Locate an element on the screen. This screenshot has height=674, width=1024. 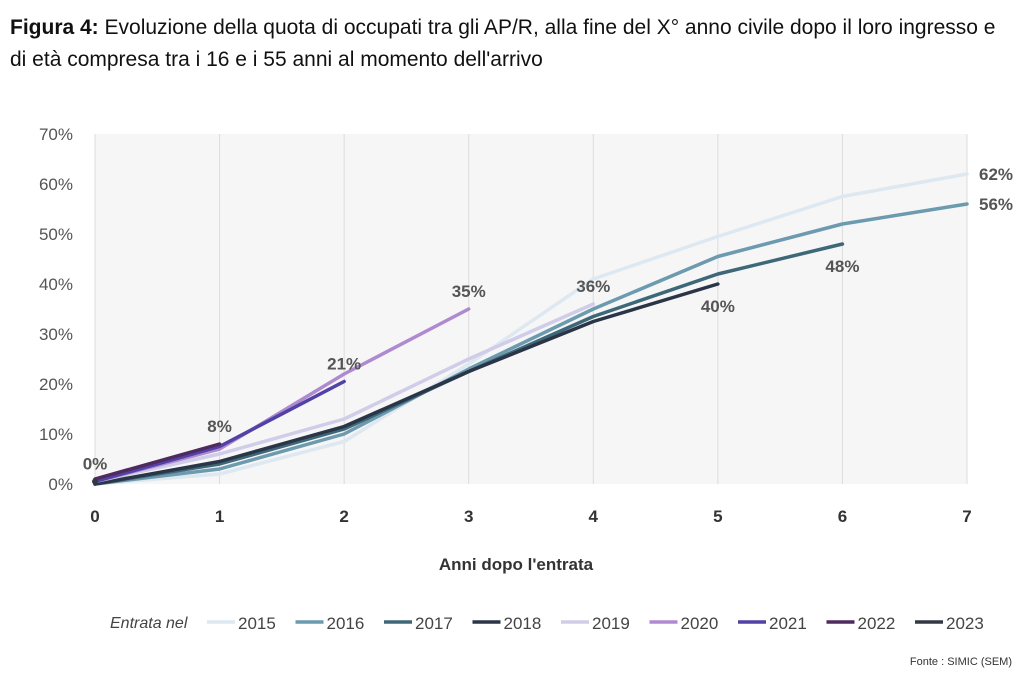
data-label: 0% is located at coordinates (95, 464).